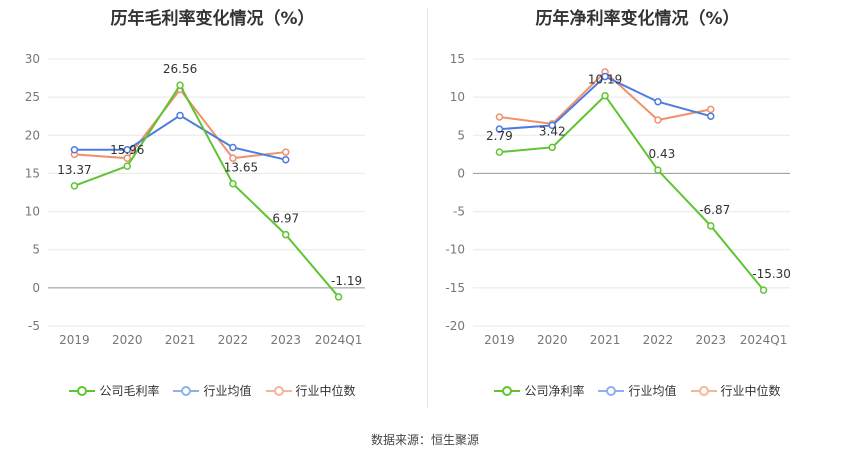  What do you see at coordinates (455, 288) in the screenshot?
I see `y-tick-label: -15` at bounding box center [455, 288].